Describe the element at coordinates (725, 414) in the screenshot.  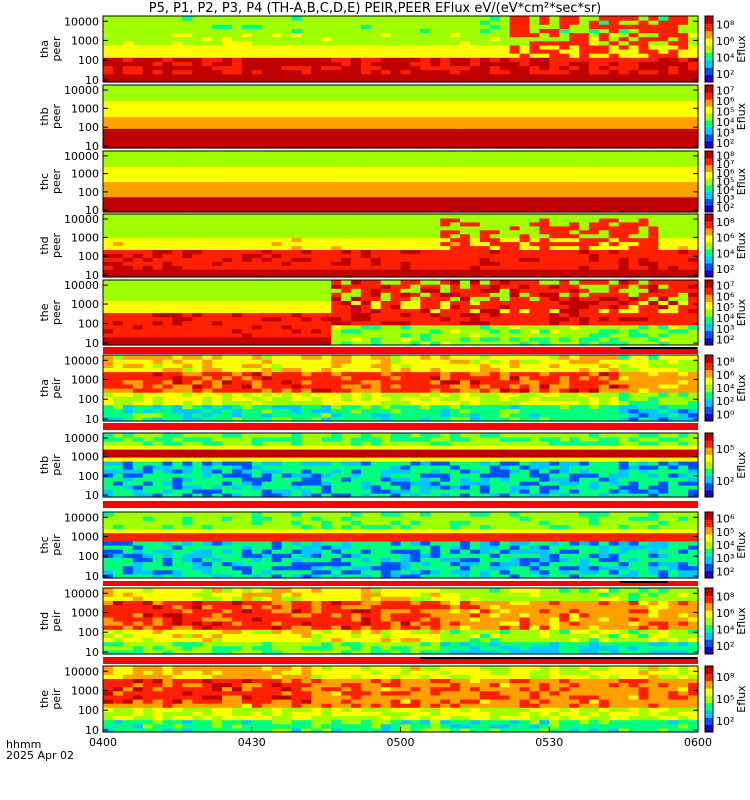
I see `colorbar-tick-label: 10⁰` at that location.